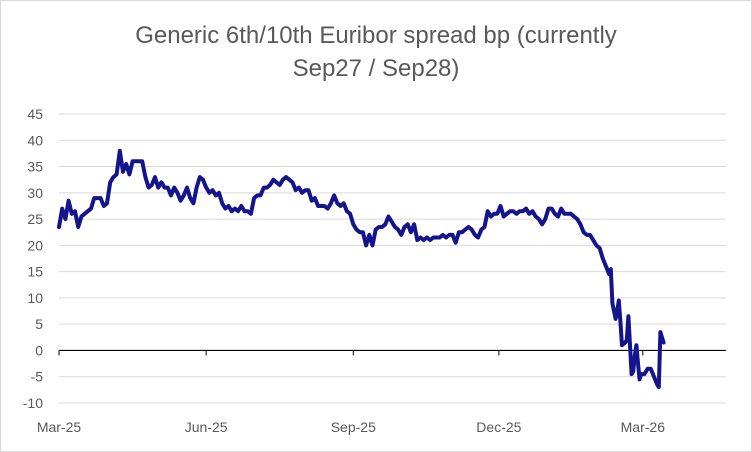  What do you see at coordinates (353, 427) in the screenshot?
I see `x-tick-label: Sep-25` at bounding box center [353, 427].